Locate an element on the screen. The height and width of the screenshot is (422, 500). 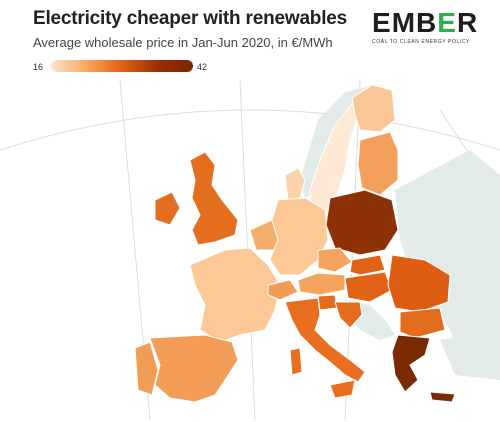
region-sardinia is located at coordinates (296, 361).